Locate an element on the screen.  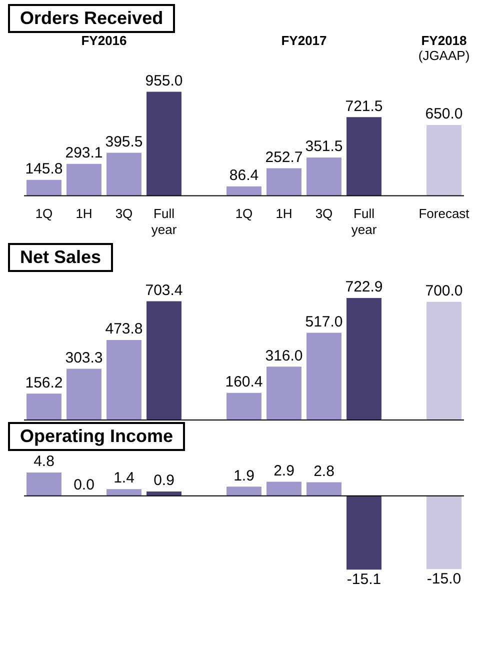
text: FY2017 is located at coordinates (304, 40).